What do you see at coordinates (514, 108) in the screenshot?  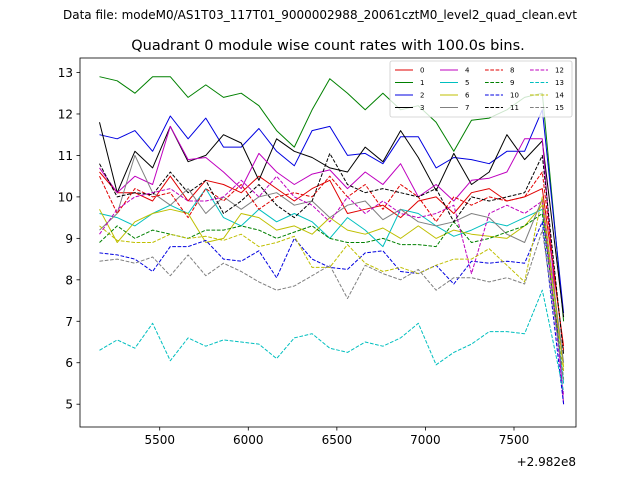 I see `legend-label-11: 11` at bounding box center [514, 108].